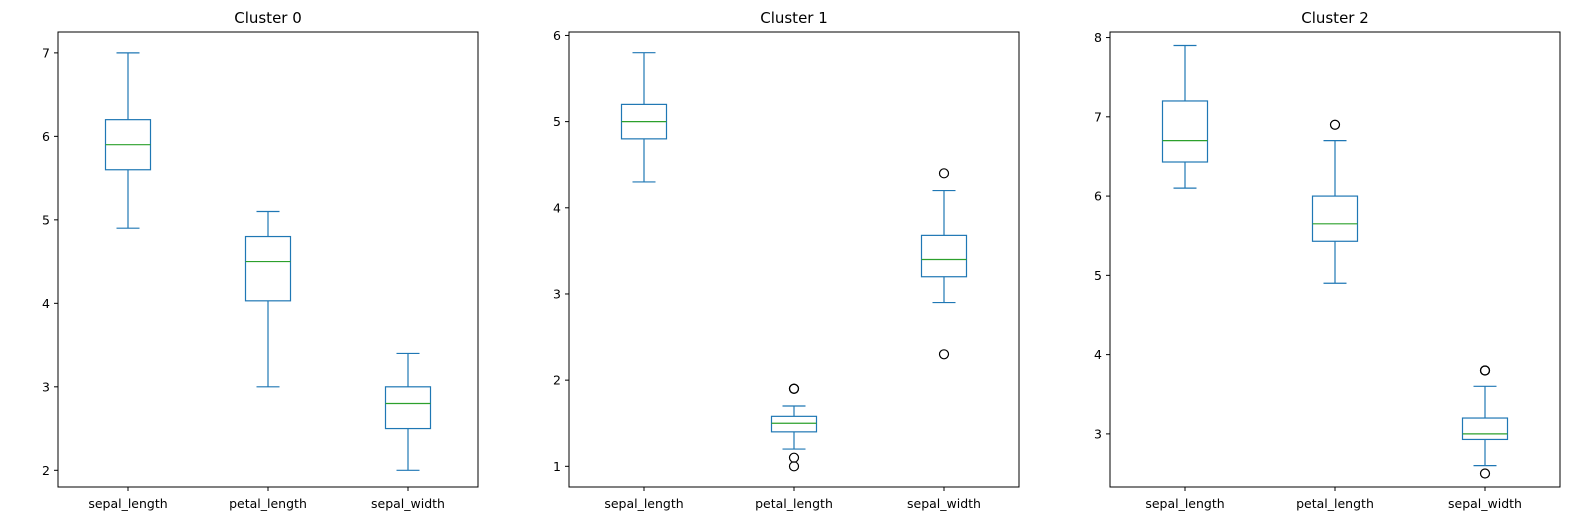 This screenshot has width=1588, height=528. Describe the element at coordinates (557, 466) in the screenshot. I see `y-tick-label: 1` at that location.